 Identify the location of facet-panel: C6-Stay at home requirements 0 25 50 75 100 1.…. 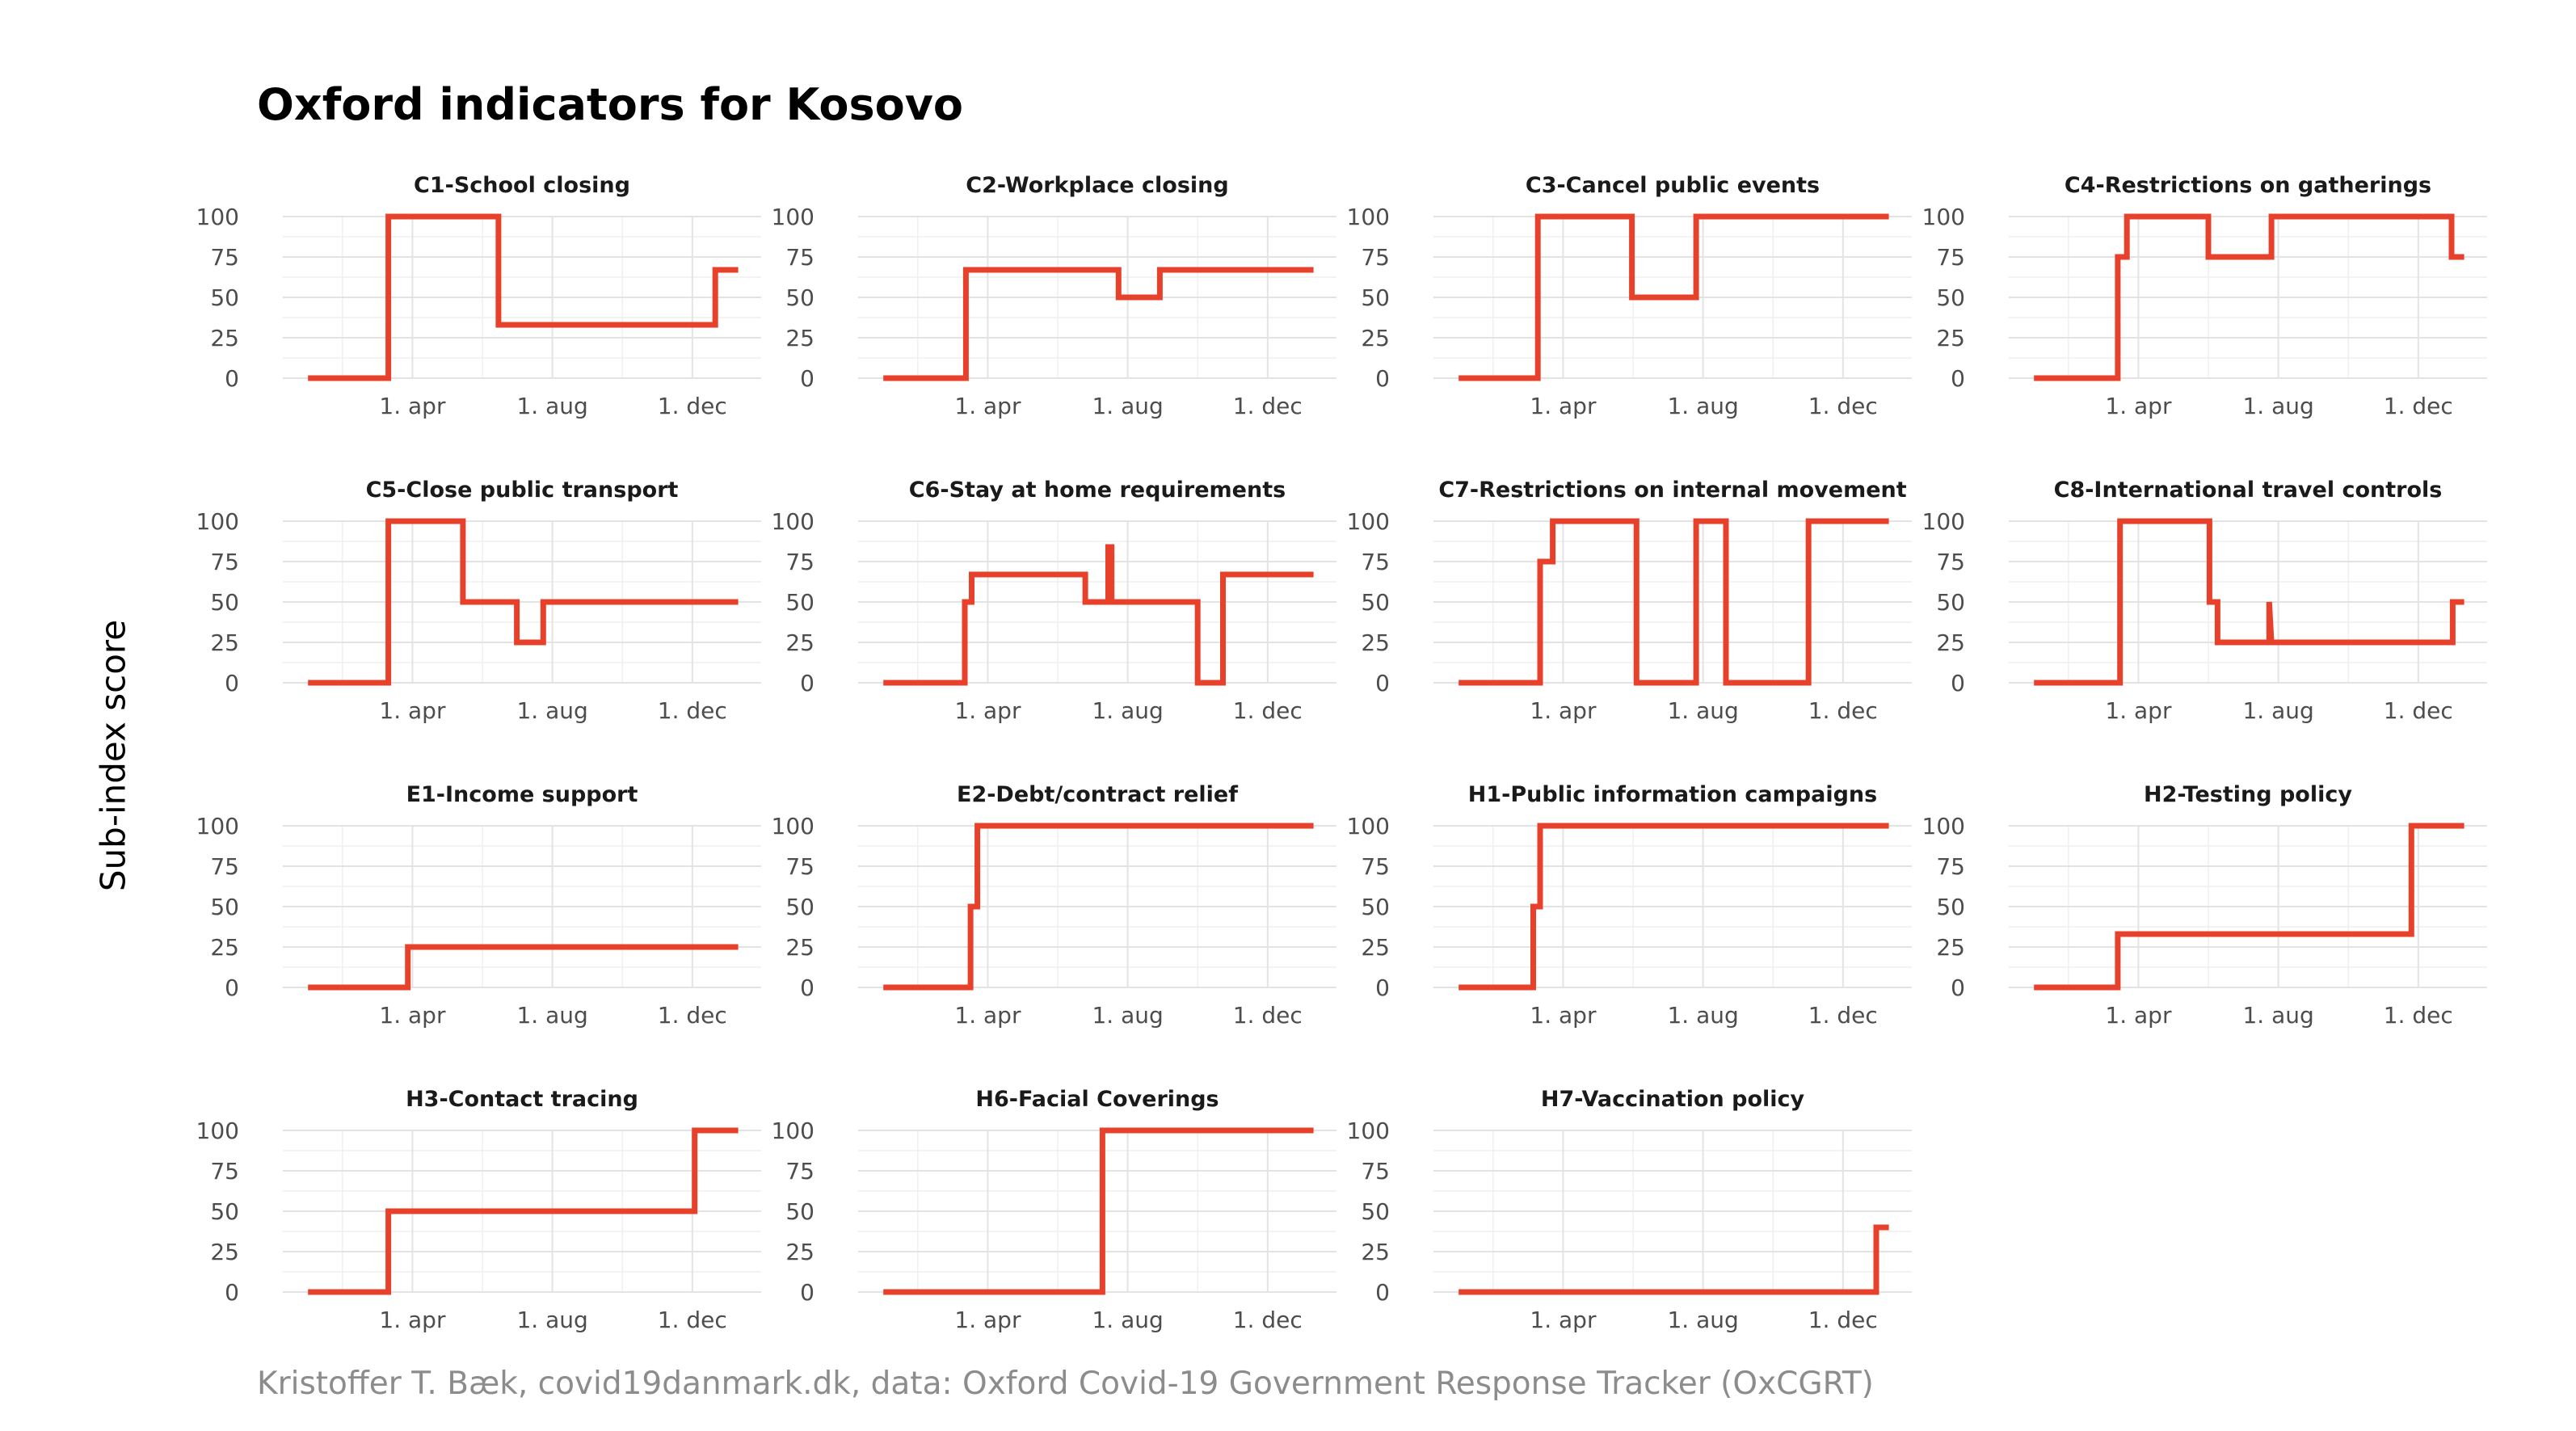
(1054, 601).